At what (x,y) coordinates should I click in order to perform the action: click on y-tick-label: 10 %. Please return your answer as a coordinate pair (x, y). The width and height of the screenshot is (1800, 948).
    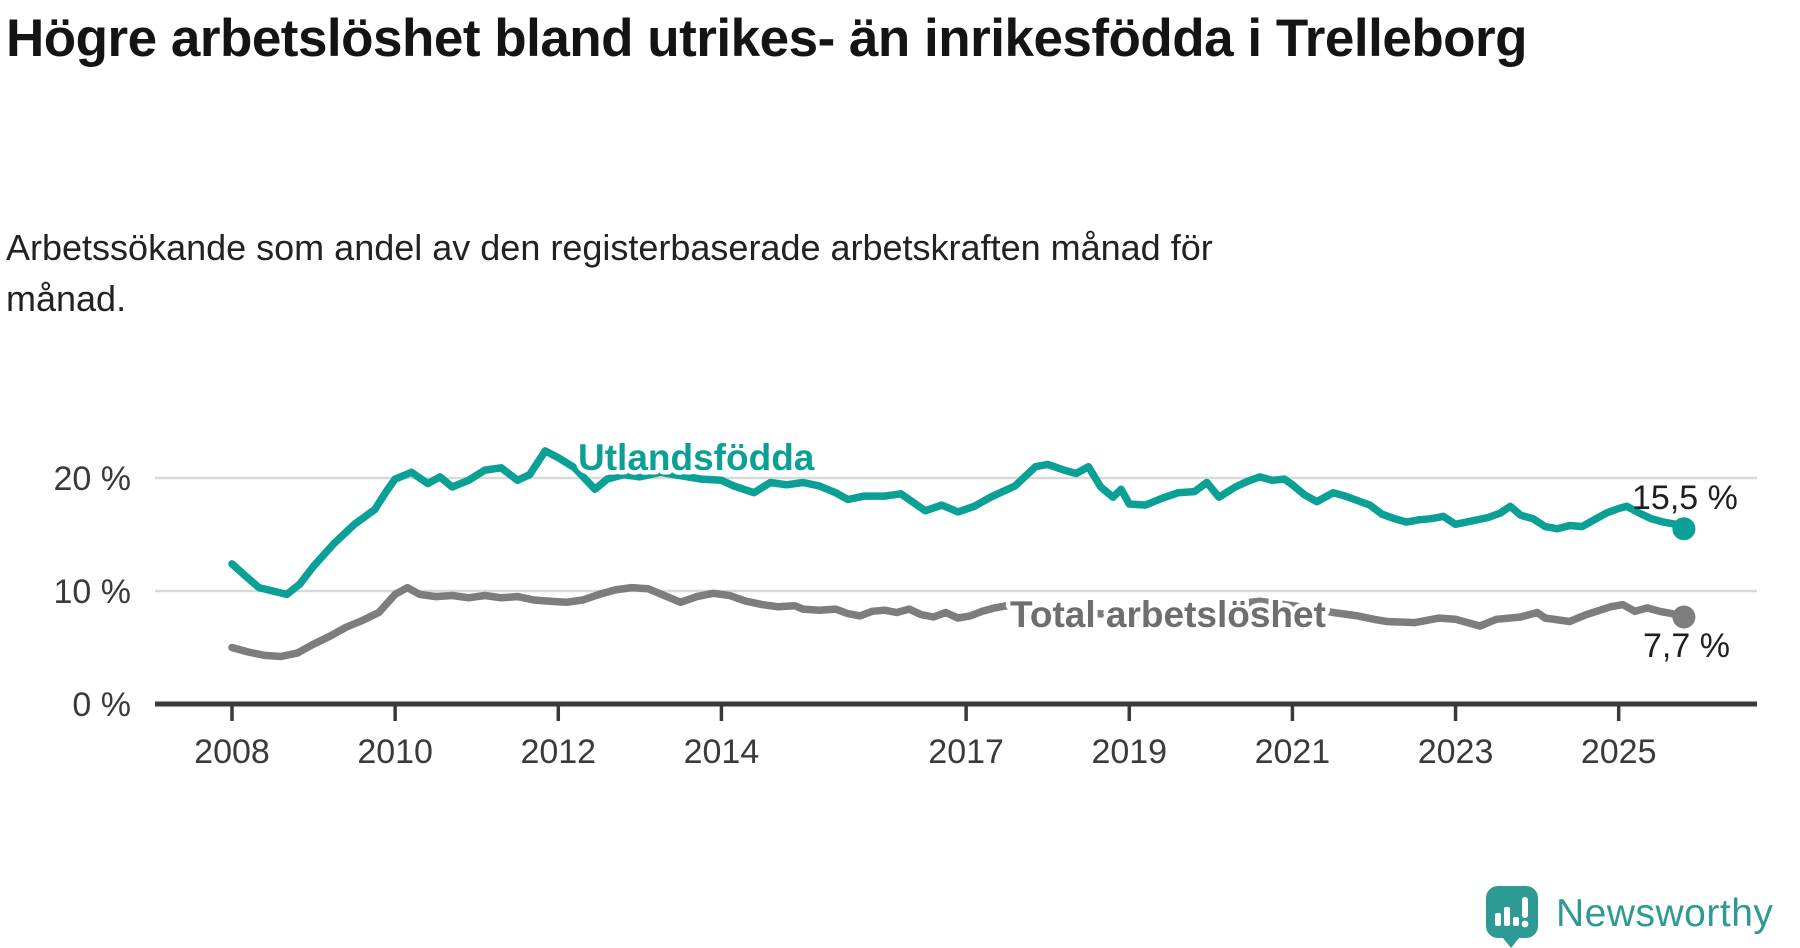
    Looking at the image, I should click on (93, 592).